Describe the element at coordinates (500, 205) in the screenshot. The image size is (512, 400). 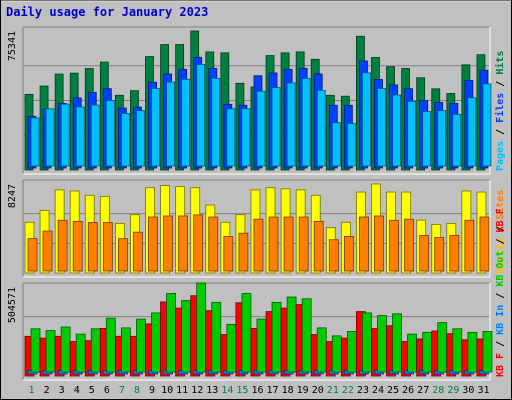
I see `legend-entry: Sites` at that location.